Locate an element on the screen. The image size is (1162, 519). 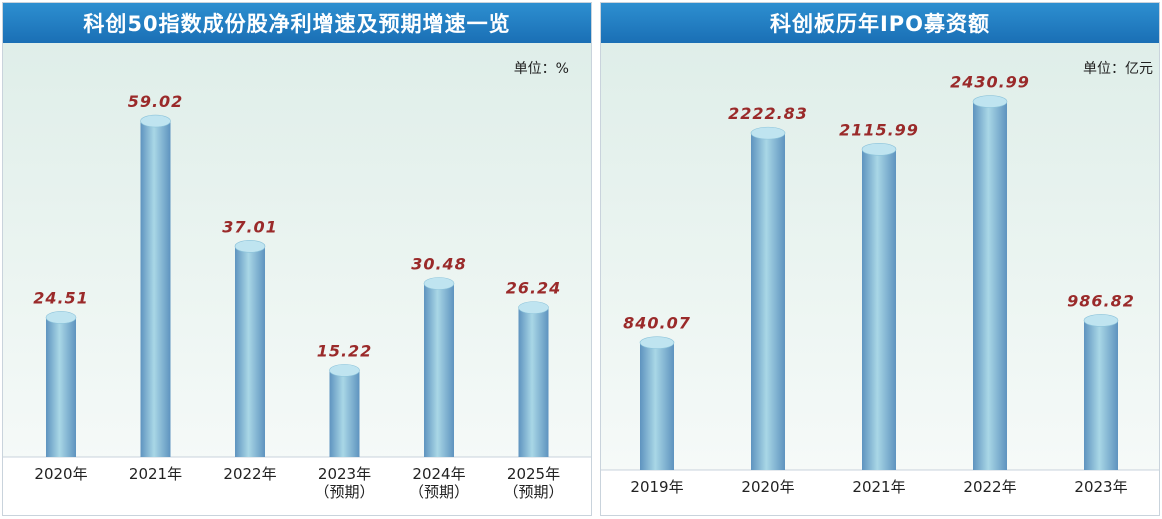
category-label: 2019年 is located at coordinates (656, 487).